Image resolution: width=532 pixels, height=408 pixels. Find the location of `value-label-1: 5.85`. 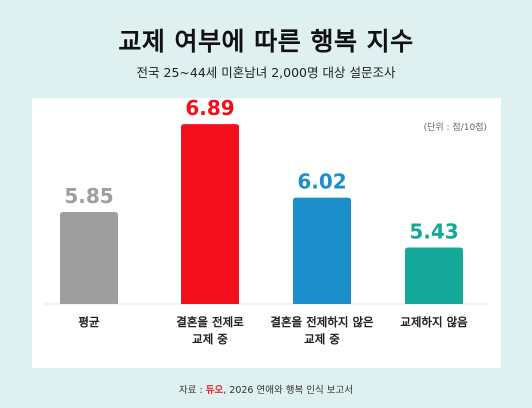

value-label-1: 5.85 is located at coordinates (88, 196).